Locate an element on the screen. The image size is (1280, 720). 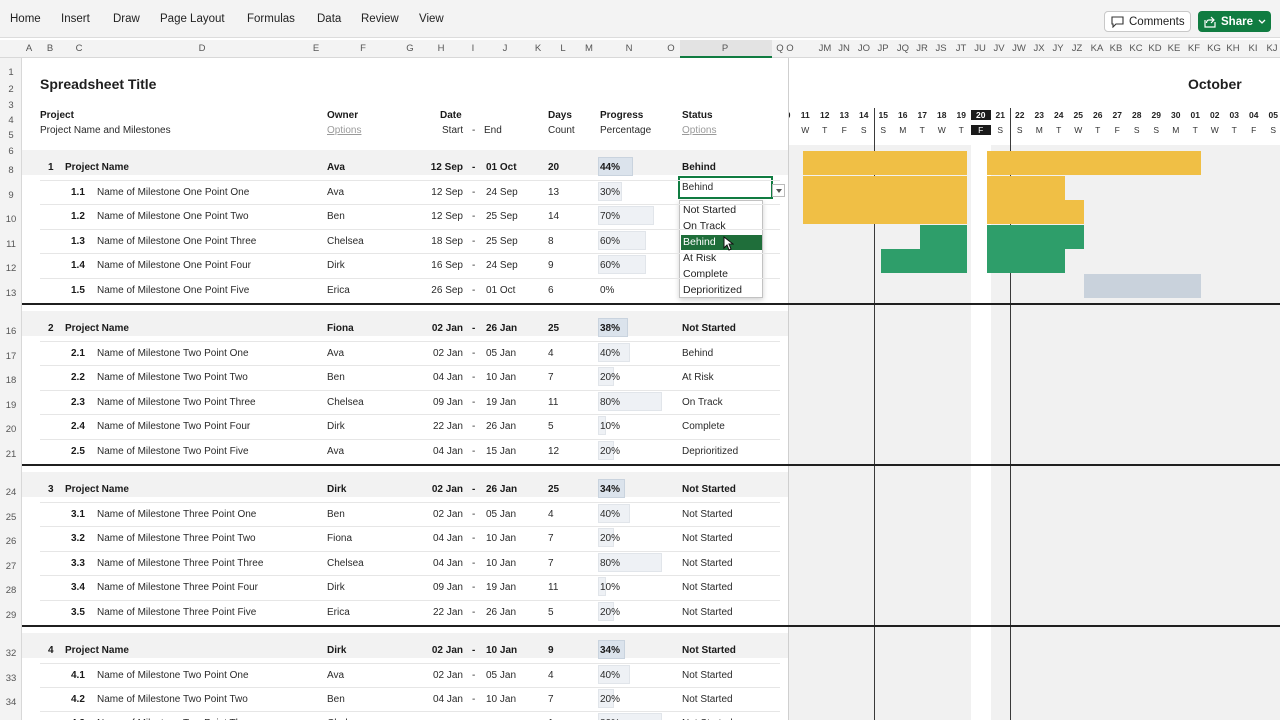
row-number: 29 is located at coordinates (11, 615).